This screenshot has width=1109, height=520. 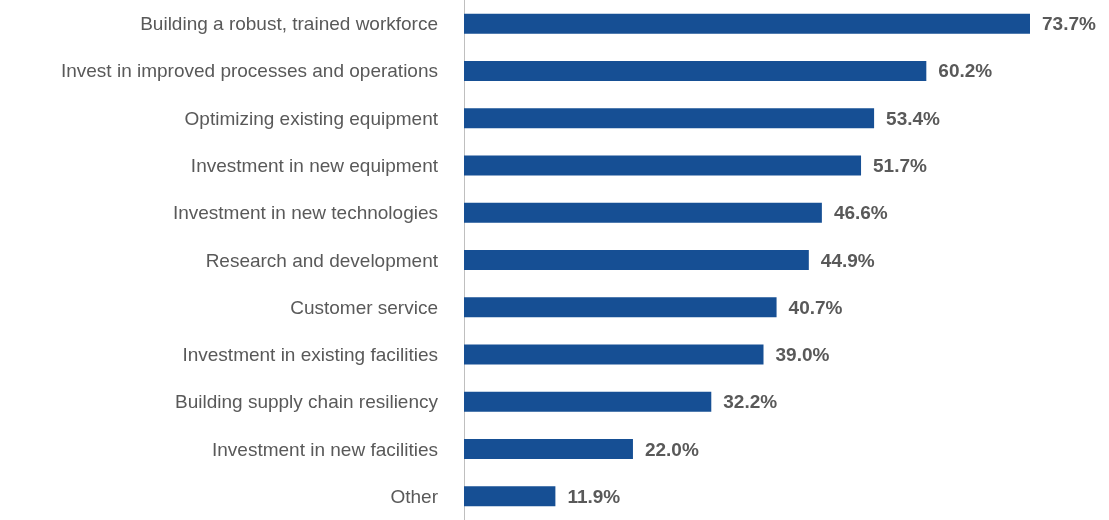 I want to click on data-label: 22.0%, so click(x=671, y=449).